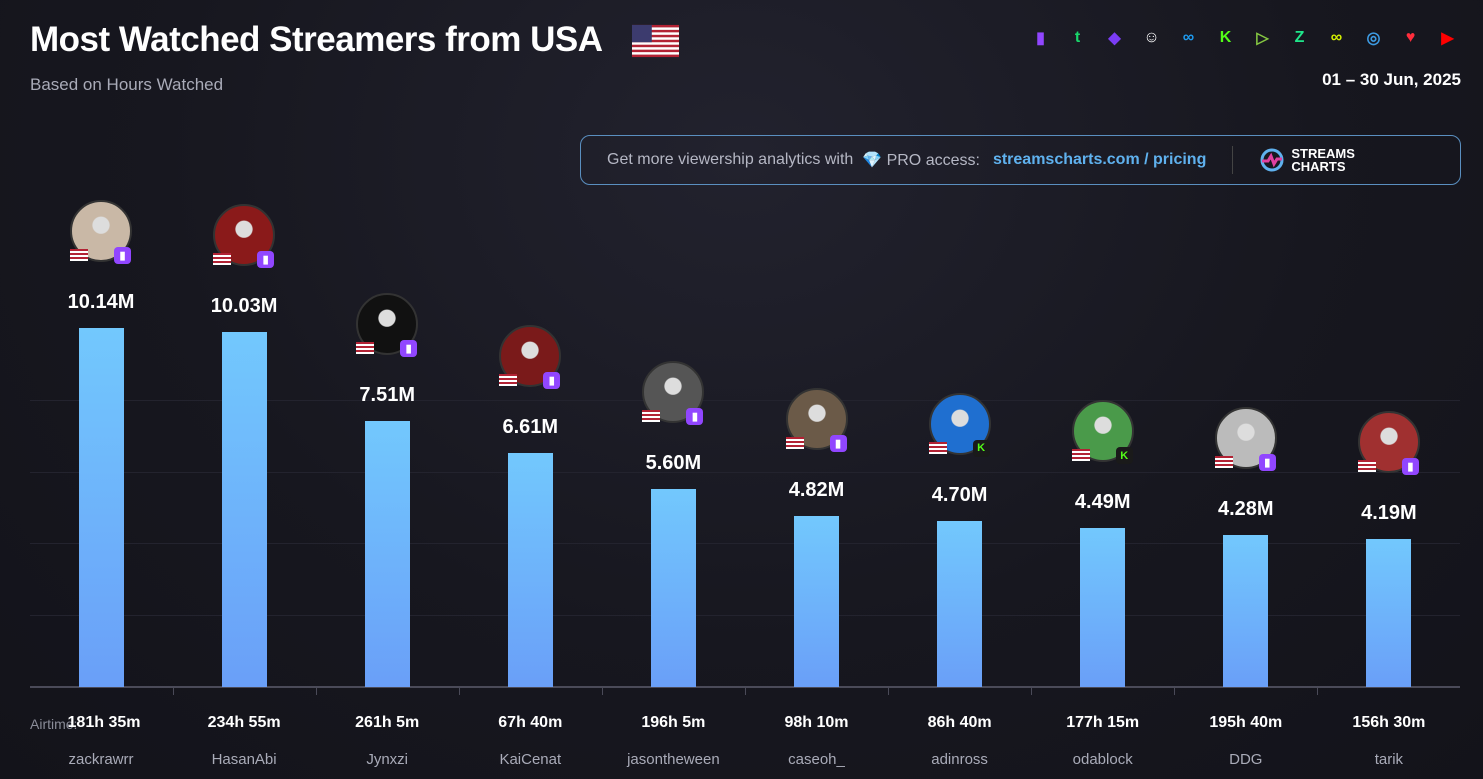 The width and height of the screenshot is (1483, 779). Describe the element at coordinates (816, 722) in the screenshot. I see `airtime-value: 98h 10m` at that location.